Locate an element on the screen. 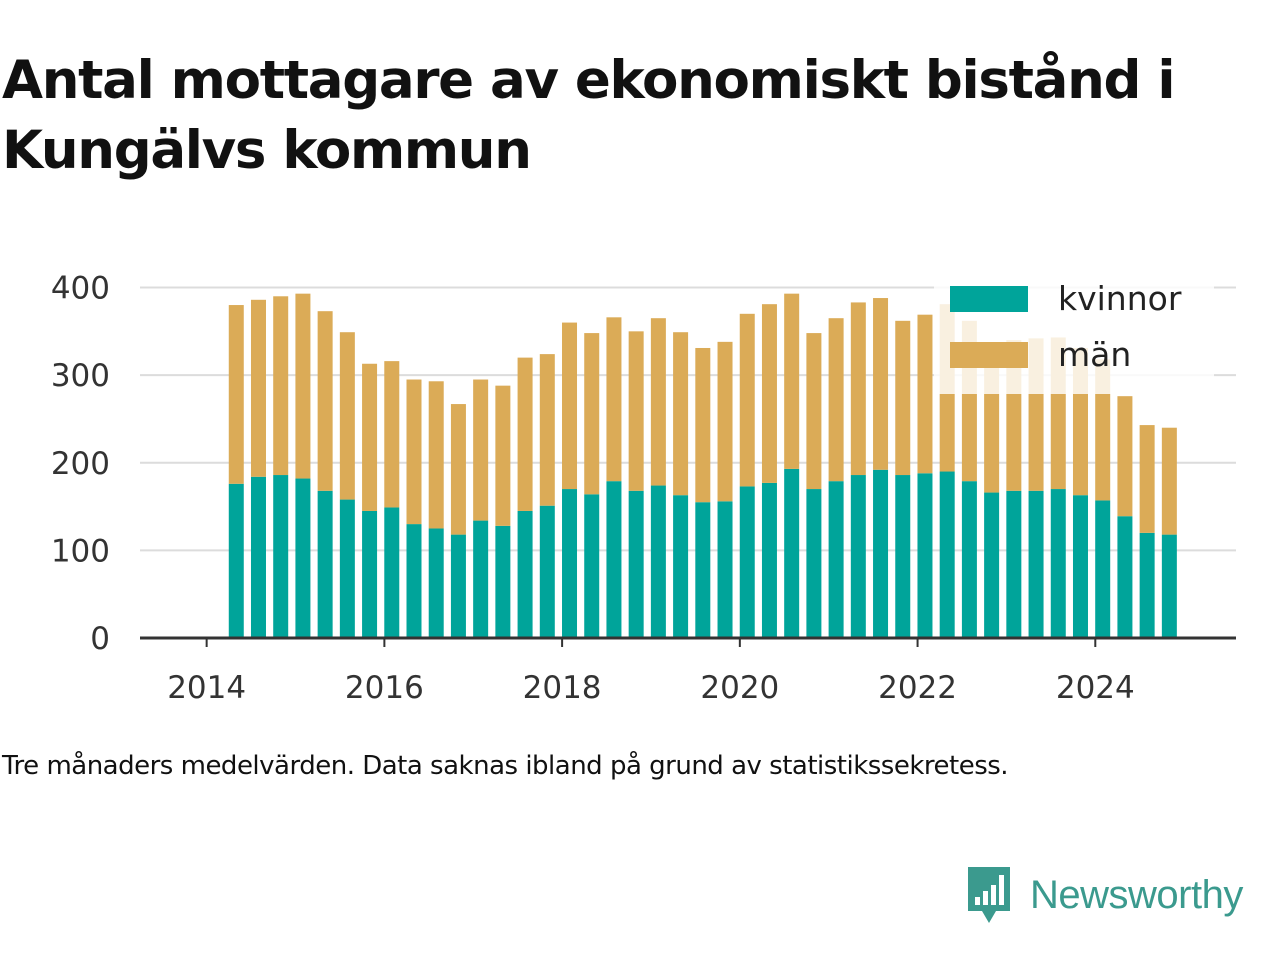  brand-logo: Newsworthy is located at coordinates (1103, 895).